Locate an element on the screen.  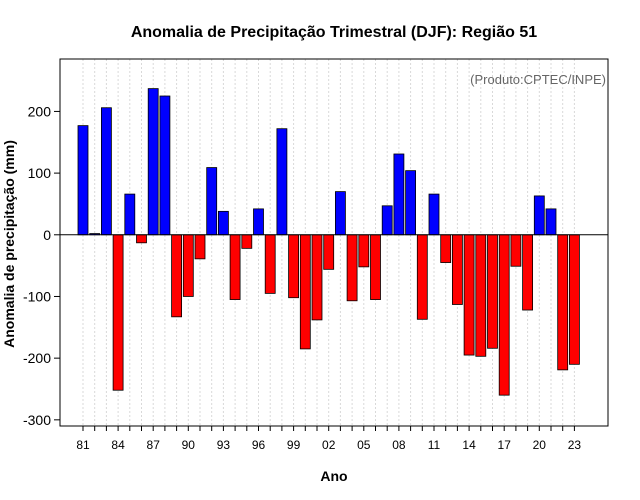
x-tick-label: 87 is located at coordinates (154, 445).